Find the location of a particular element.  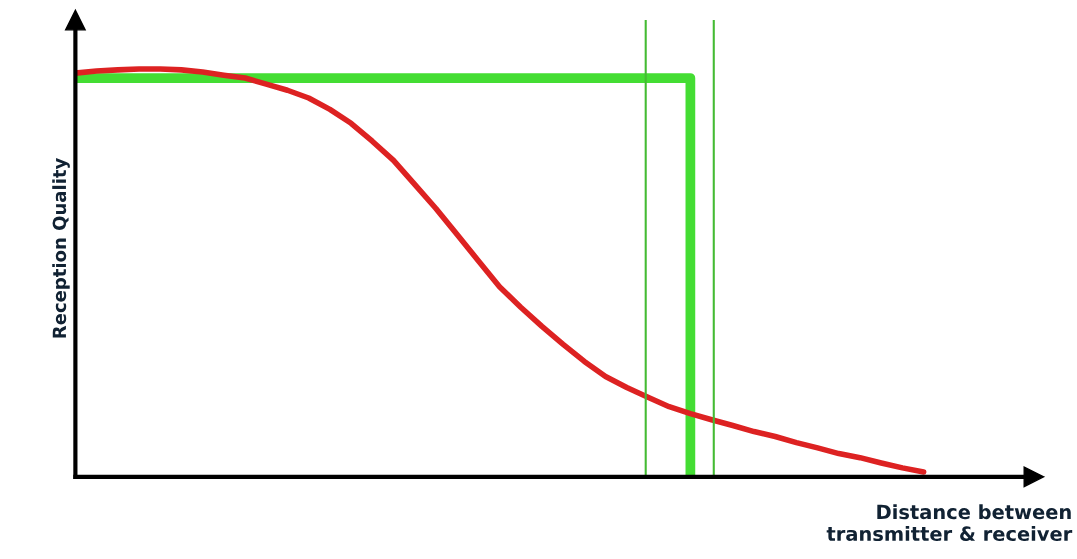

y-axis-title: Reception Quality is located at coordinates (61, 248).